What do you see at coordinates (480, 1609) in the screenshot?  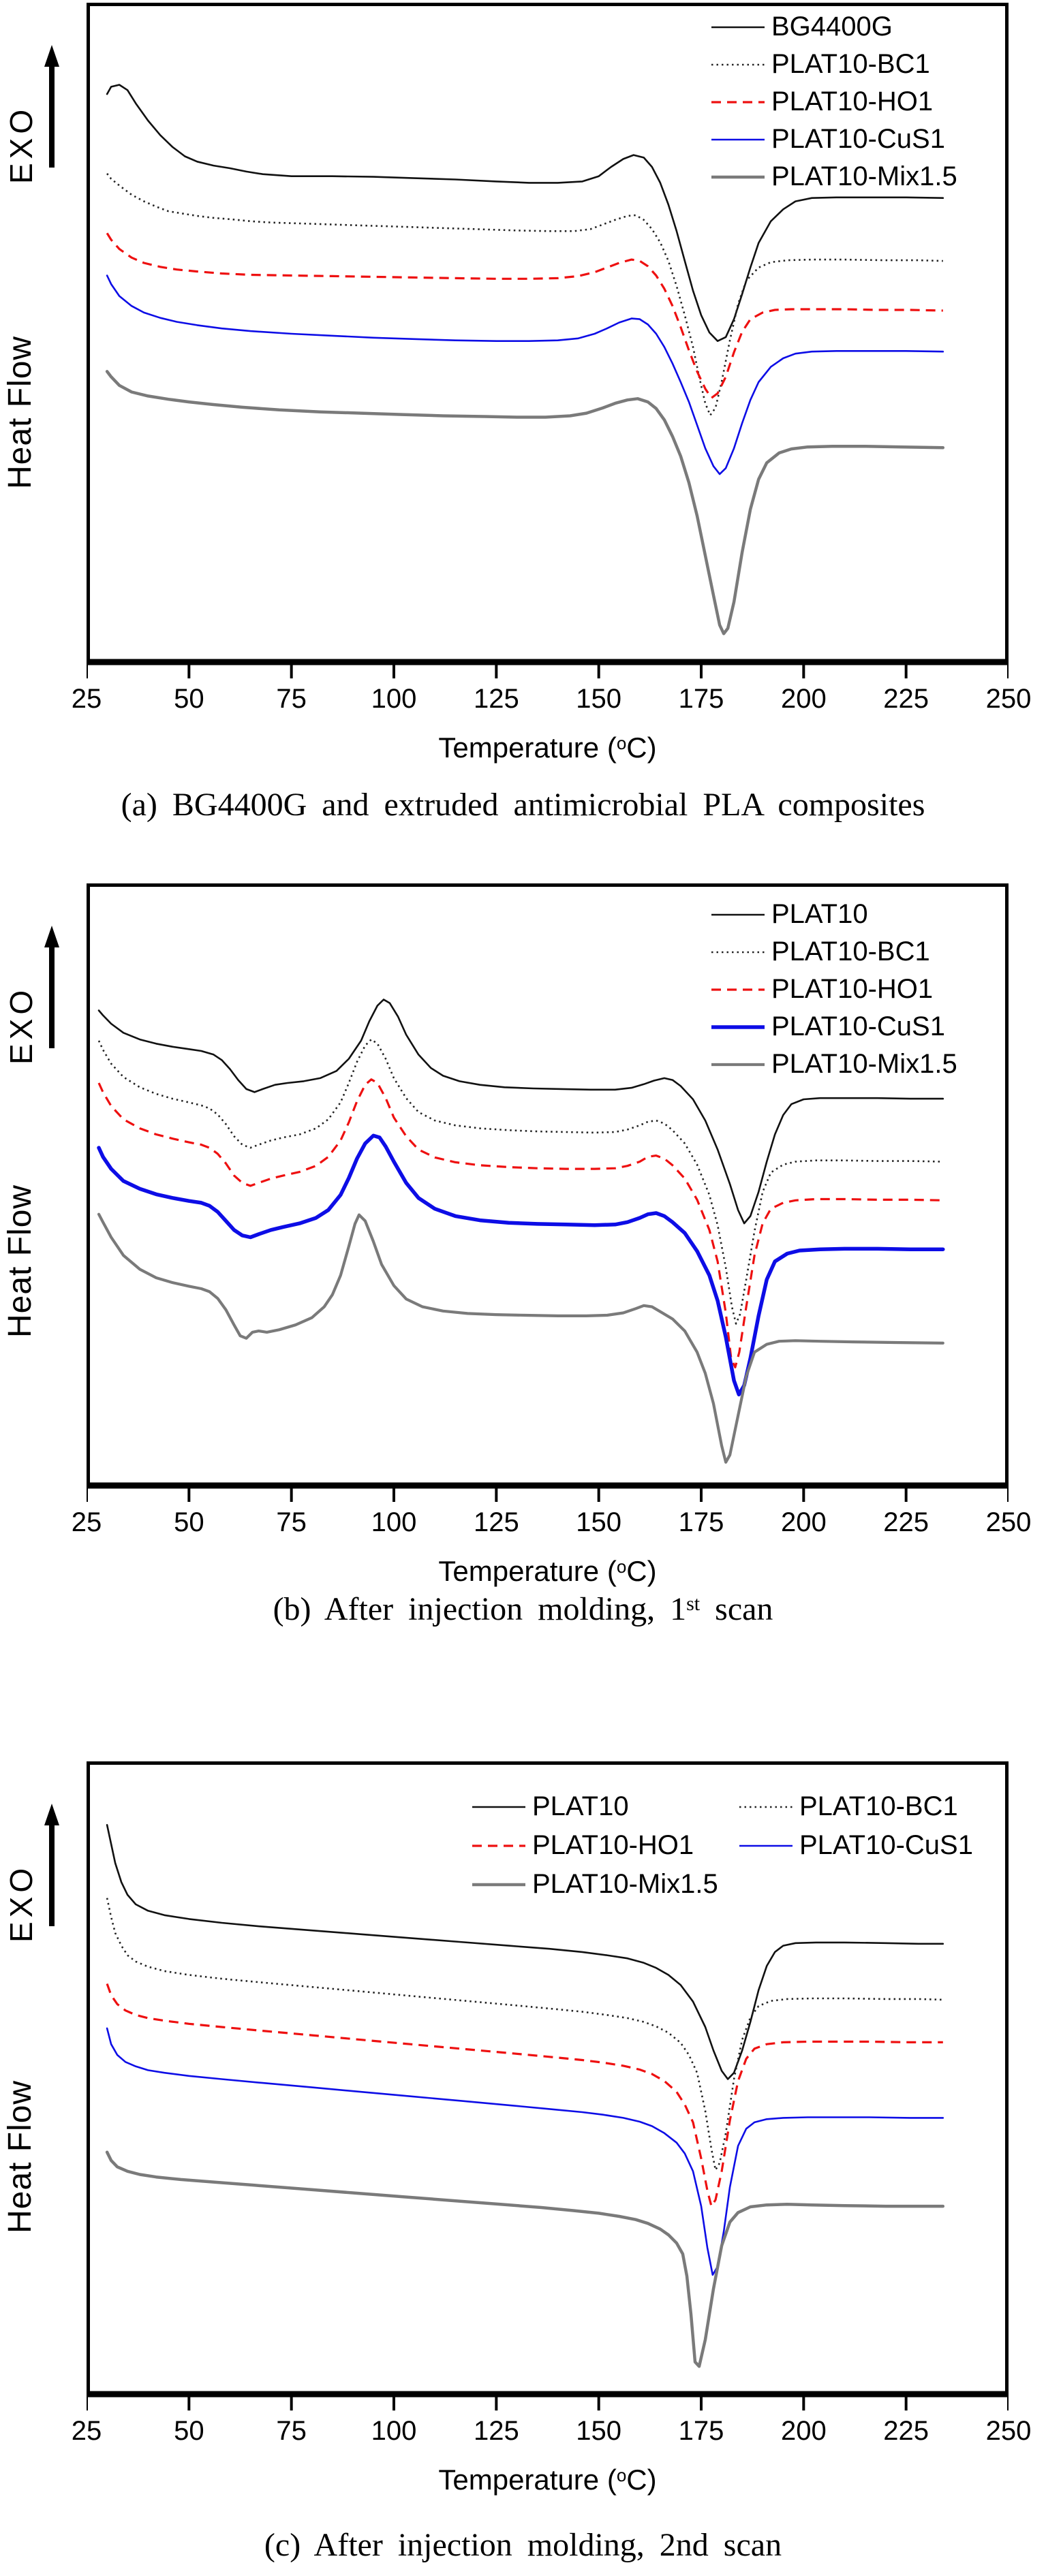 I see `caption-b-text: (b) After injection molding, 1` at bounding box center [480, 1609].